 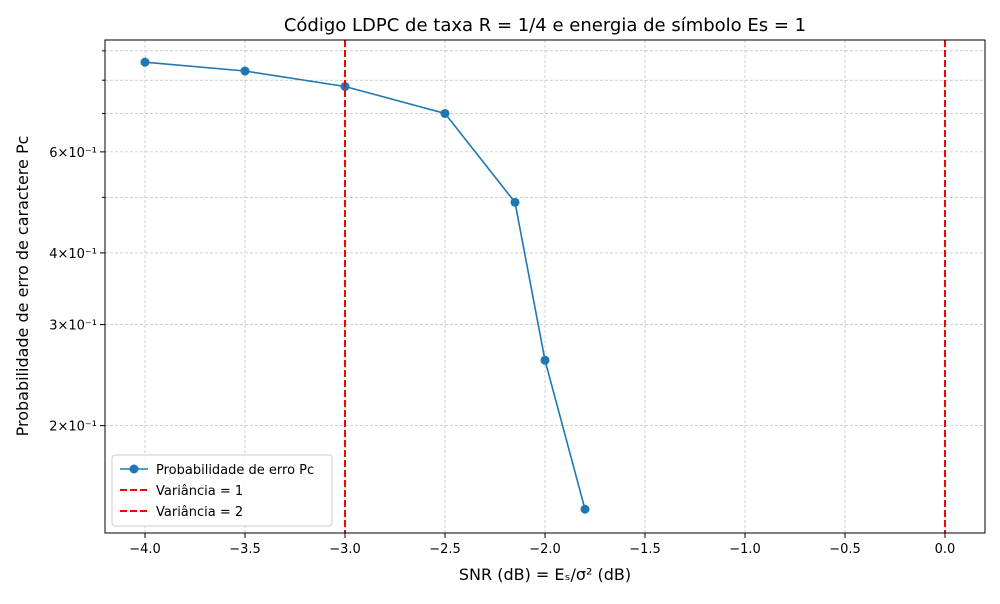 I want to click on x-tick-label: −4.0, so click(x=145, y=549).